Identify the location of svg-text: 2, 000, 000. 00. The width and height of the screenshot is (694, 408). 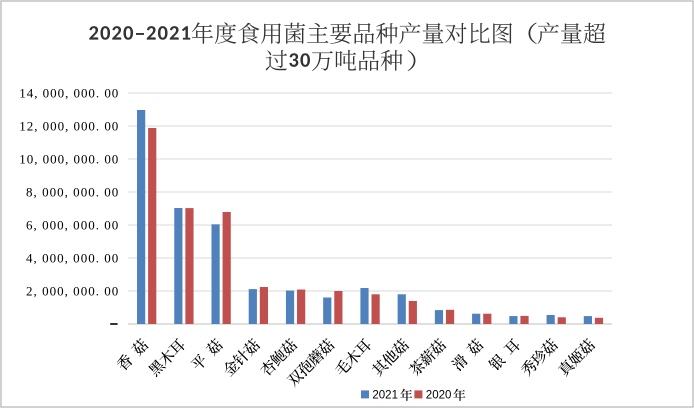
(72, 290).